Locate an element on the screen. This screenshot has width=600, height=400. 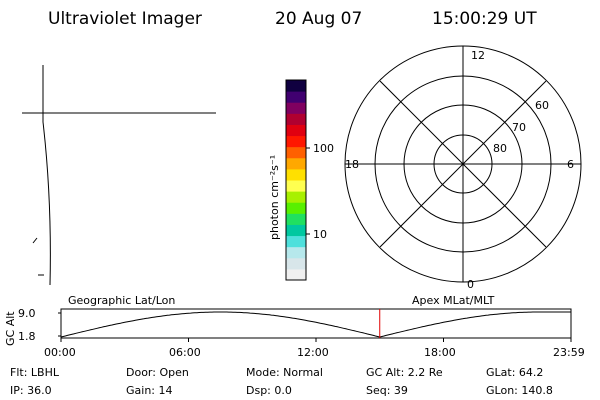
status-filter: Flt: LBHL is located at coordinates (35, 372).